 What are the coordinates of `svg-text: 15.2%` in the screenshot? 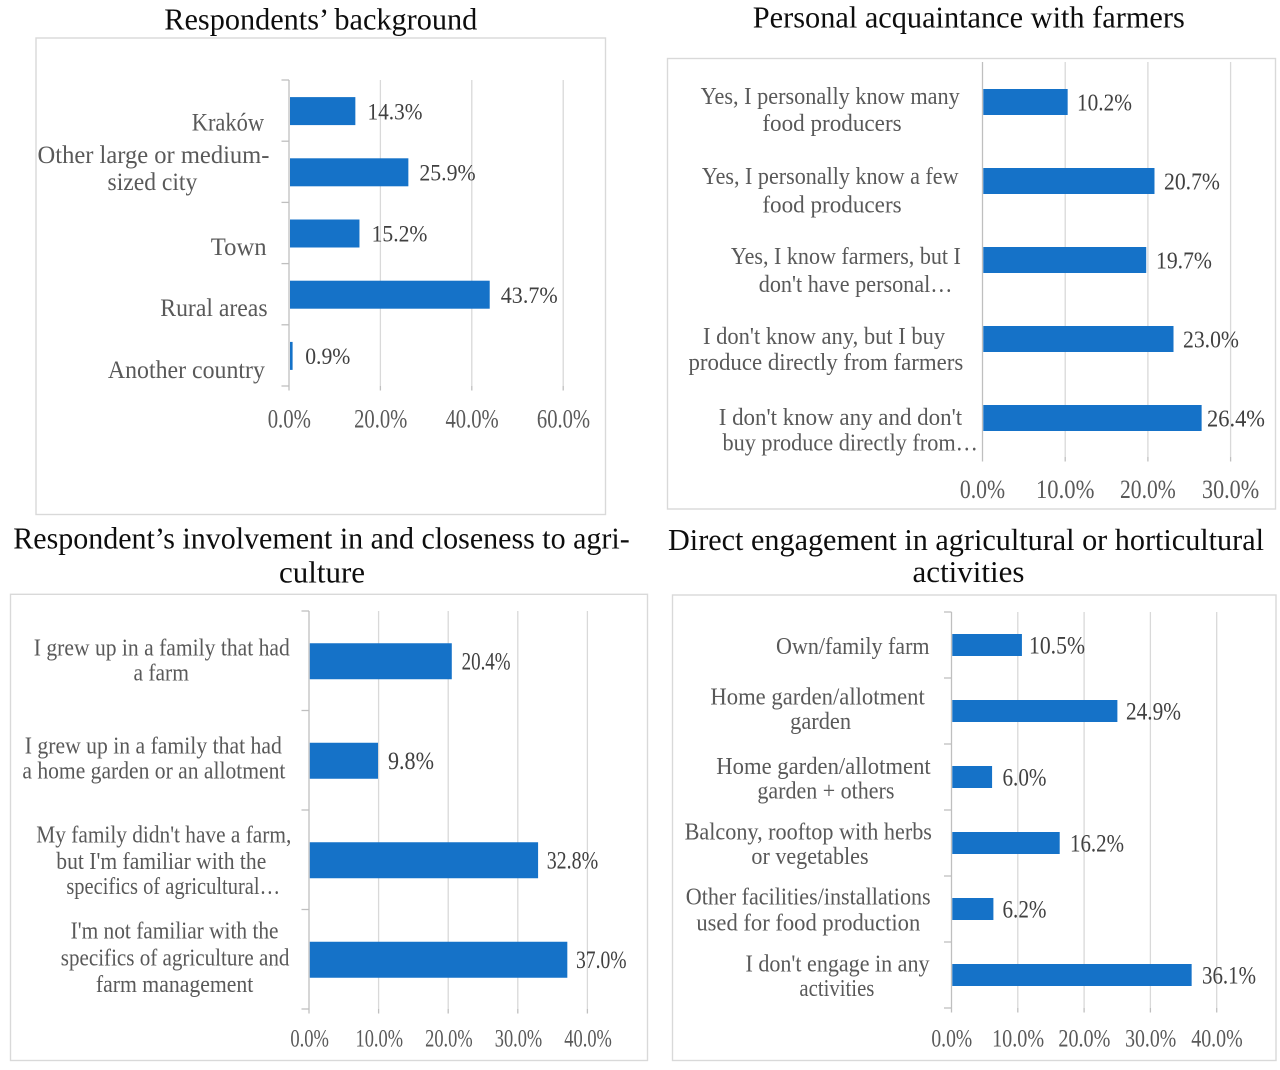 It's located at (400, 235).